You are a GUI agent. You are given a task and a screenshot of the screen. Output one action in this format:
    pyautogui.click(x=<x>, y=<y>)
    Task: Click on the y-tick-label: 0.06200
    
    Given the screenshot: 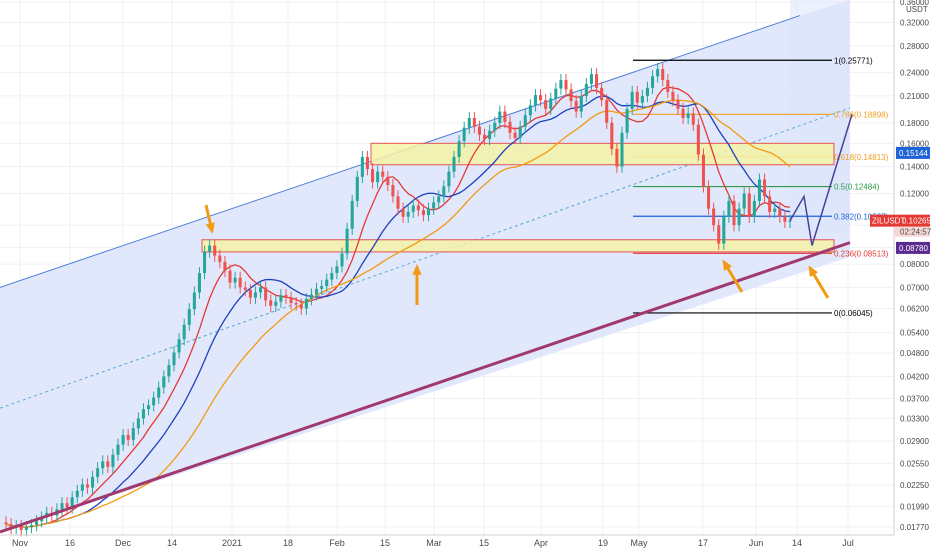 What is the action you would take?
    pyautogui.click(x=914, y=309)
    